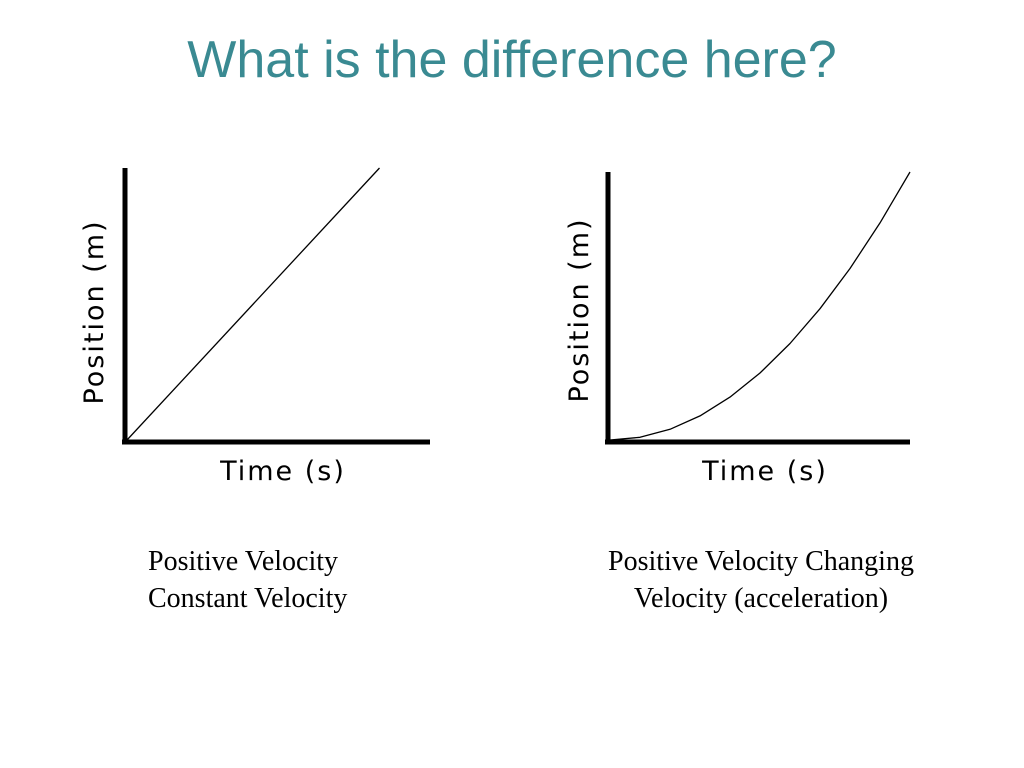 The height and width of the screenshot is (768, 1024). I want to click on caption-line: Positive Velocity, so click(243, 561).